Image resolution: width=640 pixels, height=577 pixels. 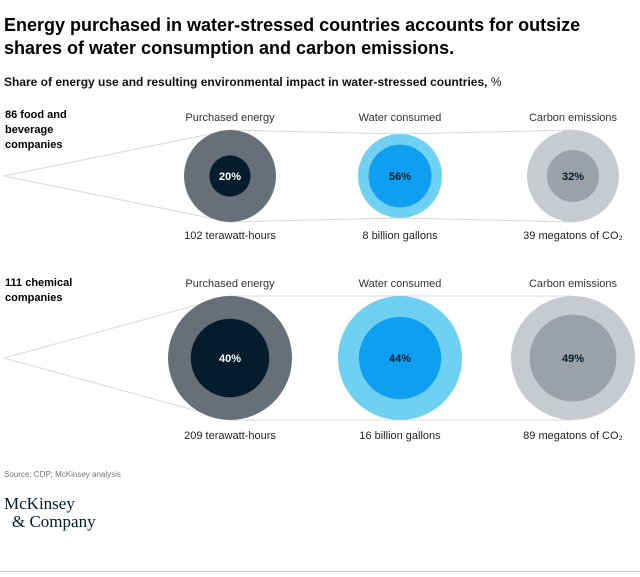 I want to click on total-label-carbon-emissions-chemical: 89 megatons of CO₂, so click(x=573, y=436).